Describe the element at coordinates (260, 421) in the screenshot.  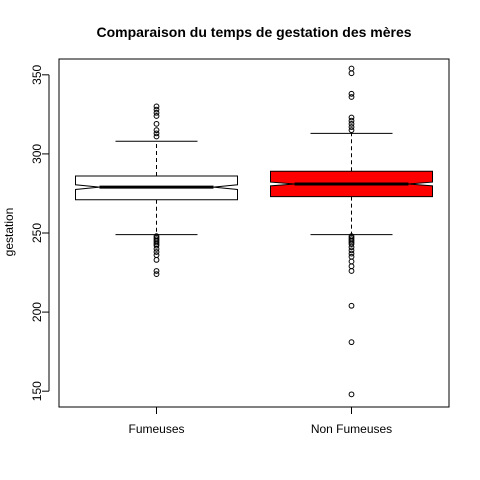
I see `x-axis: Fumeuses Non Fumeuses` at that location.